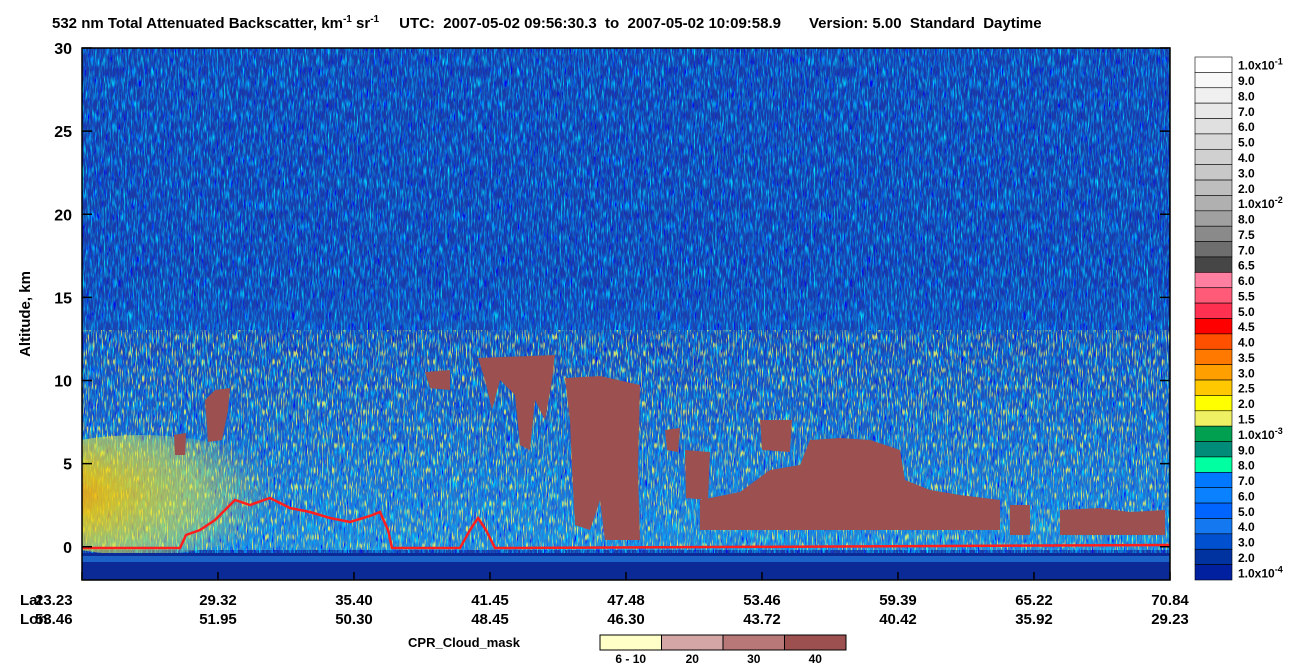  I want to click on y-tick-label: 20, so click(63, 215).